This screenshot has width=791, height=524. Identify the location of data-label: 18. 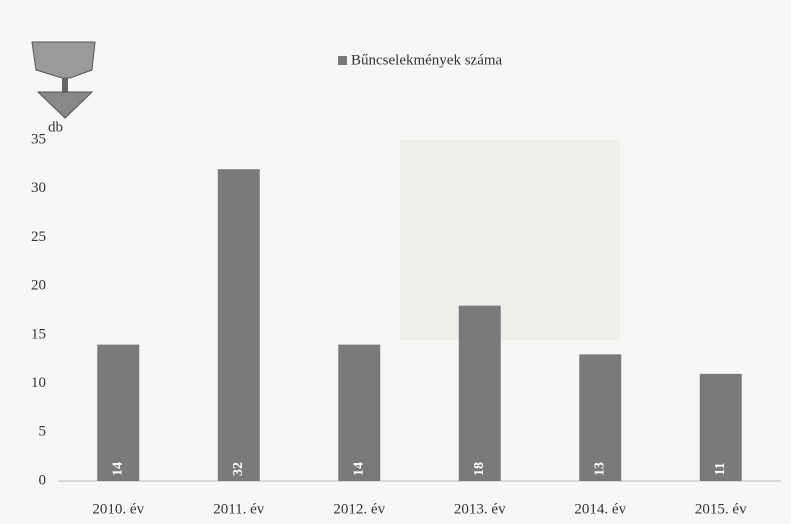
(479, 469).